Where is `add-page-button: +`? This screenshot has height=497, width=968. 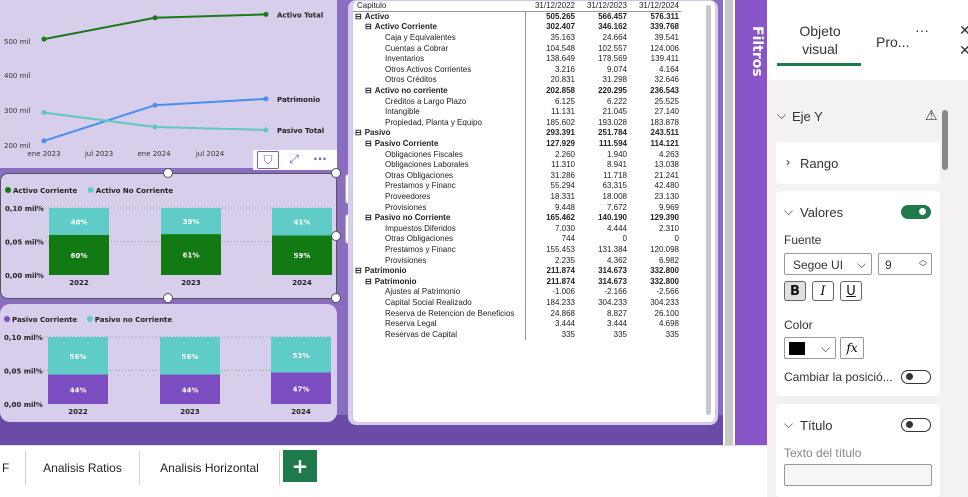
add-page-button: + is located at coordinates (300, 466).